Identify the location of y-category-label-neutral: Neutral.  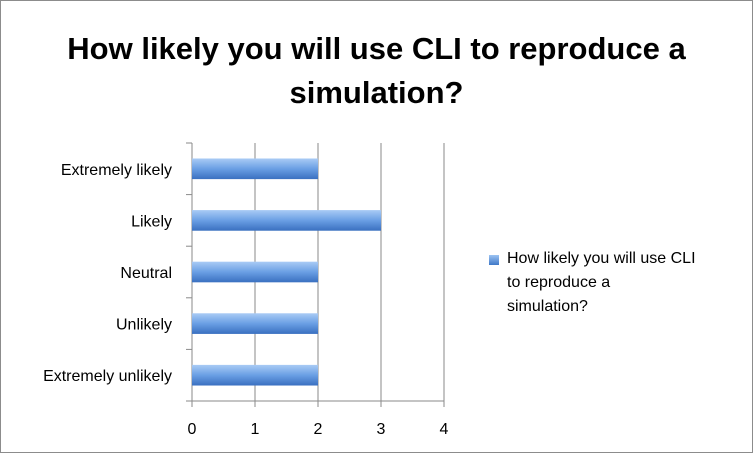
(146, 273).